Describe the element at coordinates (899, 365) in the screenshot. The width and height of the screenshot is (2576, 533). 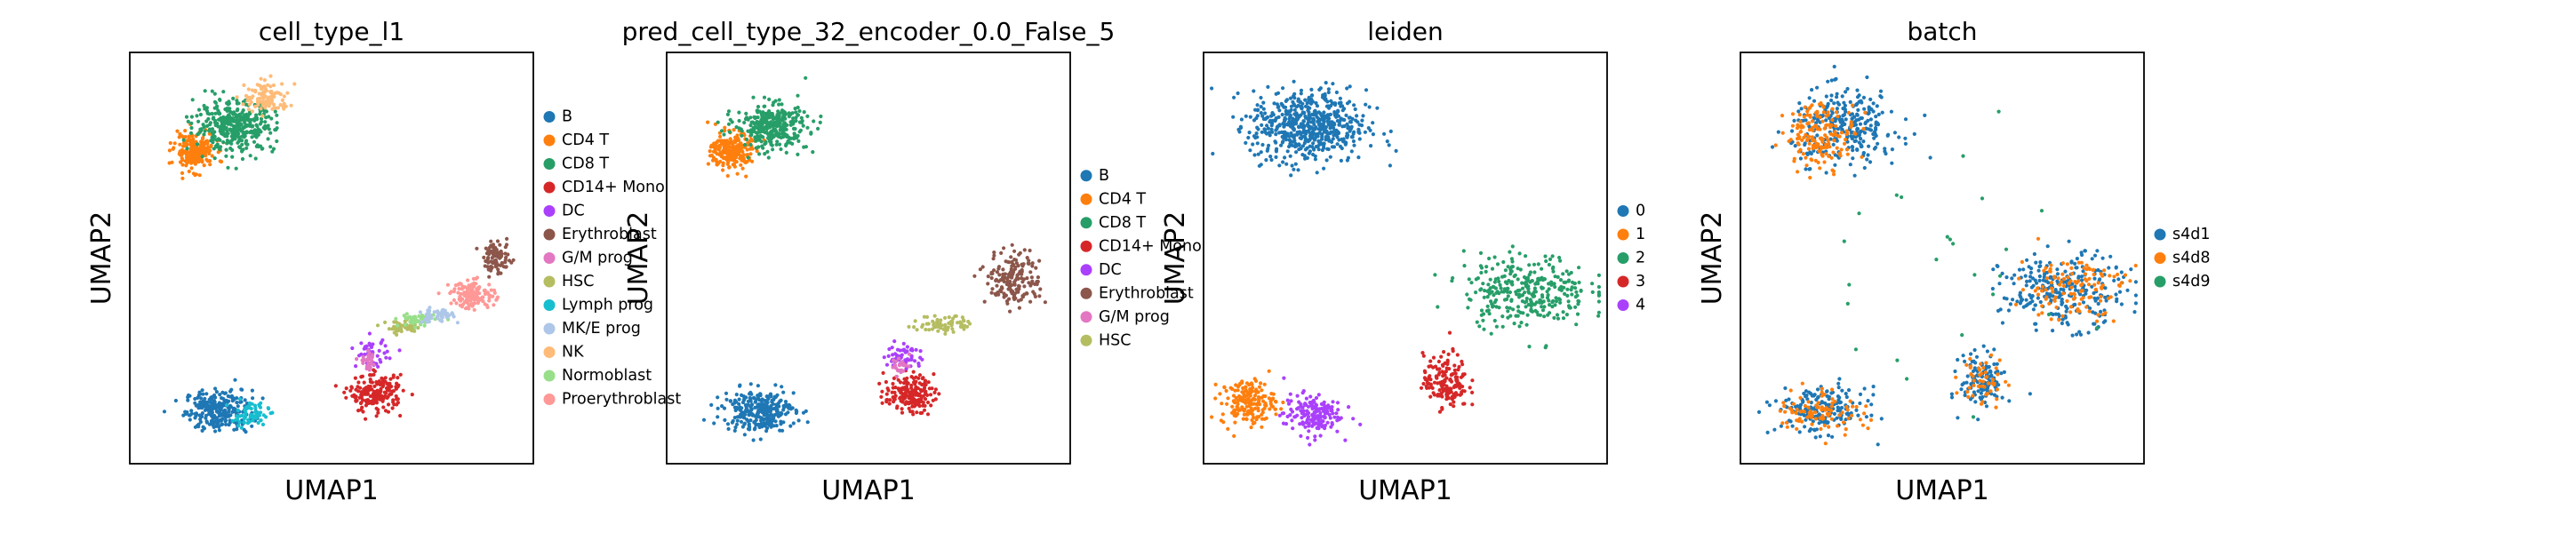
I see `point-g-m-prog` at that location.